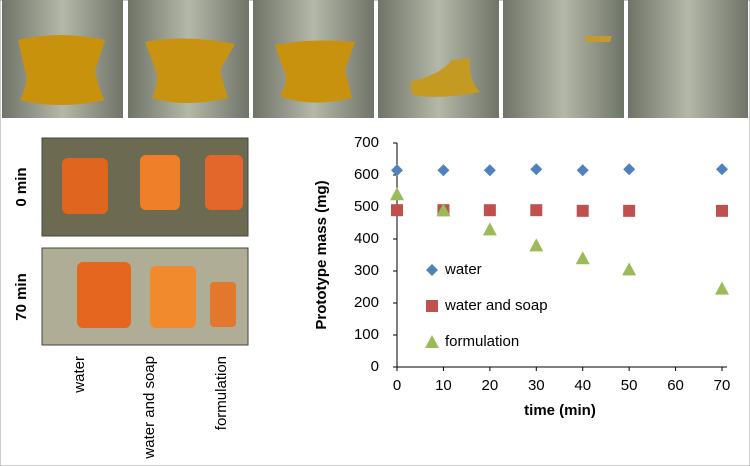  Describe the element at coordinates (366, 334) in the screenshot. I see `y-tick-label: 100` at that location.